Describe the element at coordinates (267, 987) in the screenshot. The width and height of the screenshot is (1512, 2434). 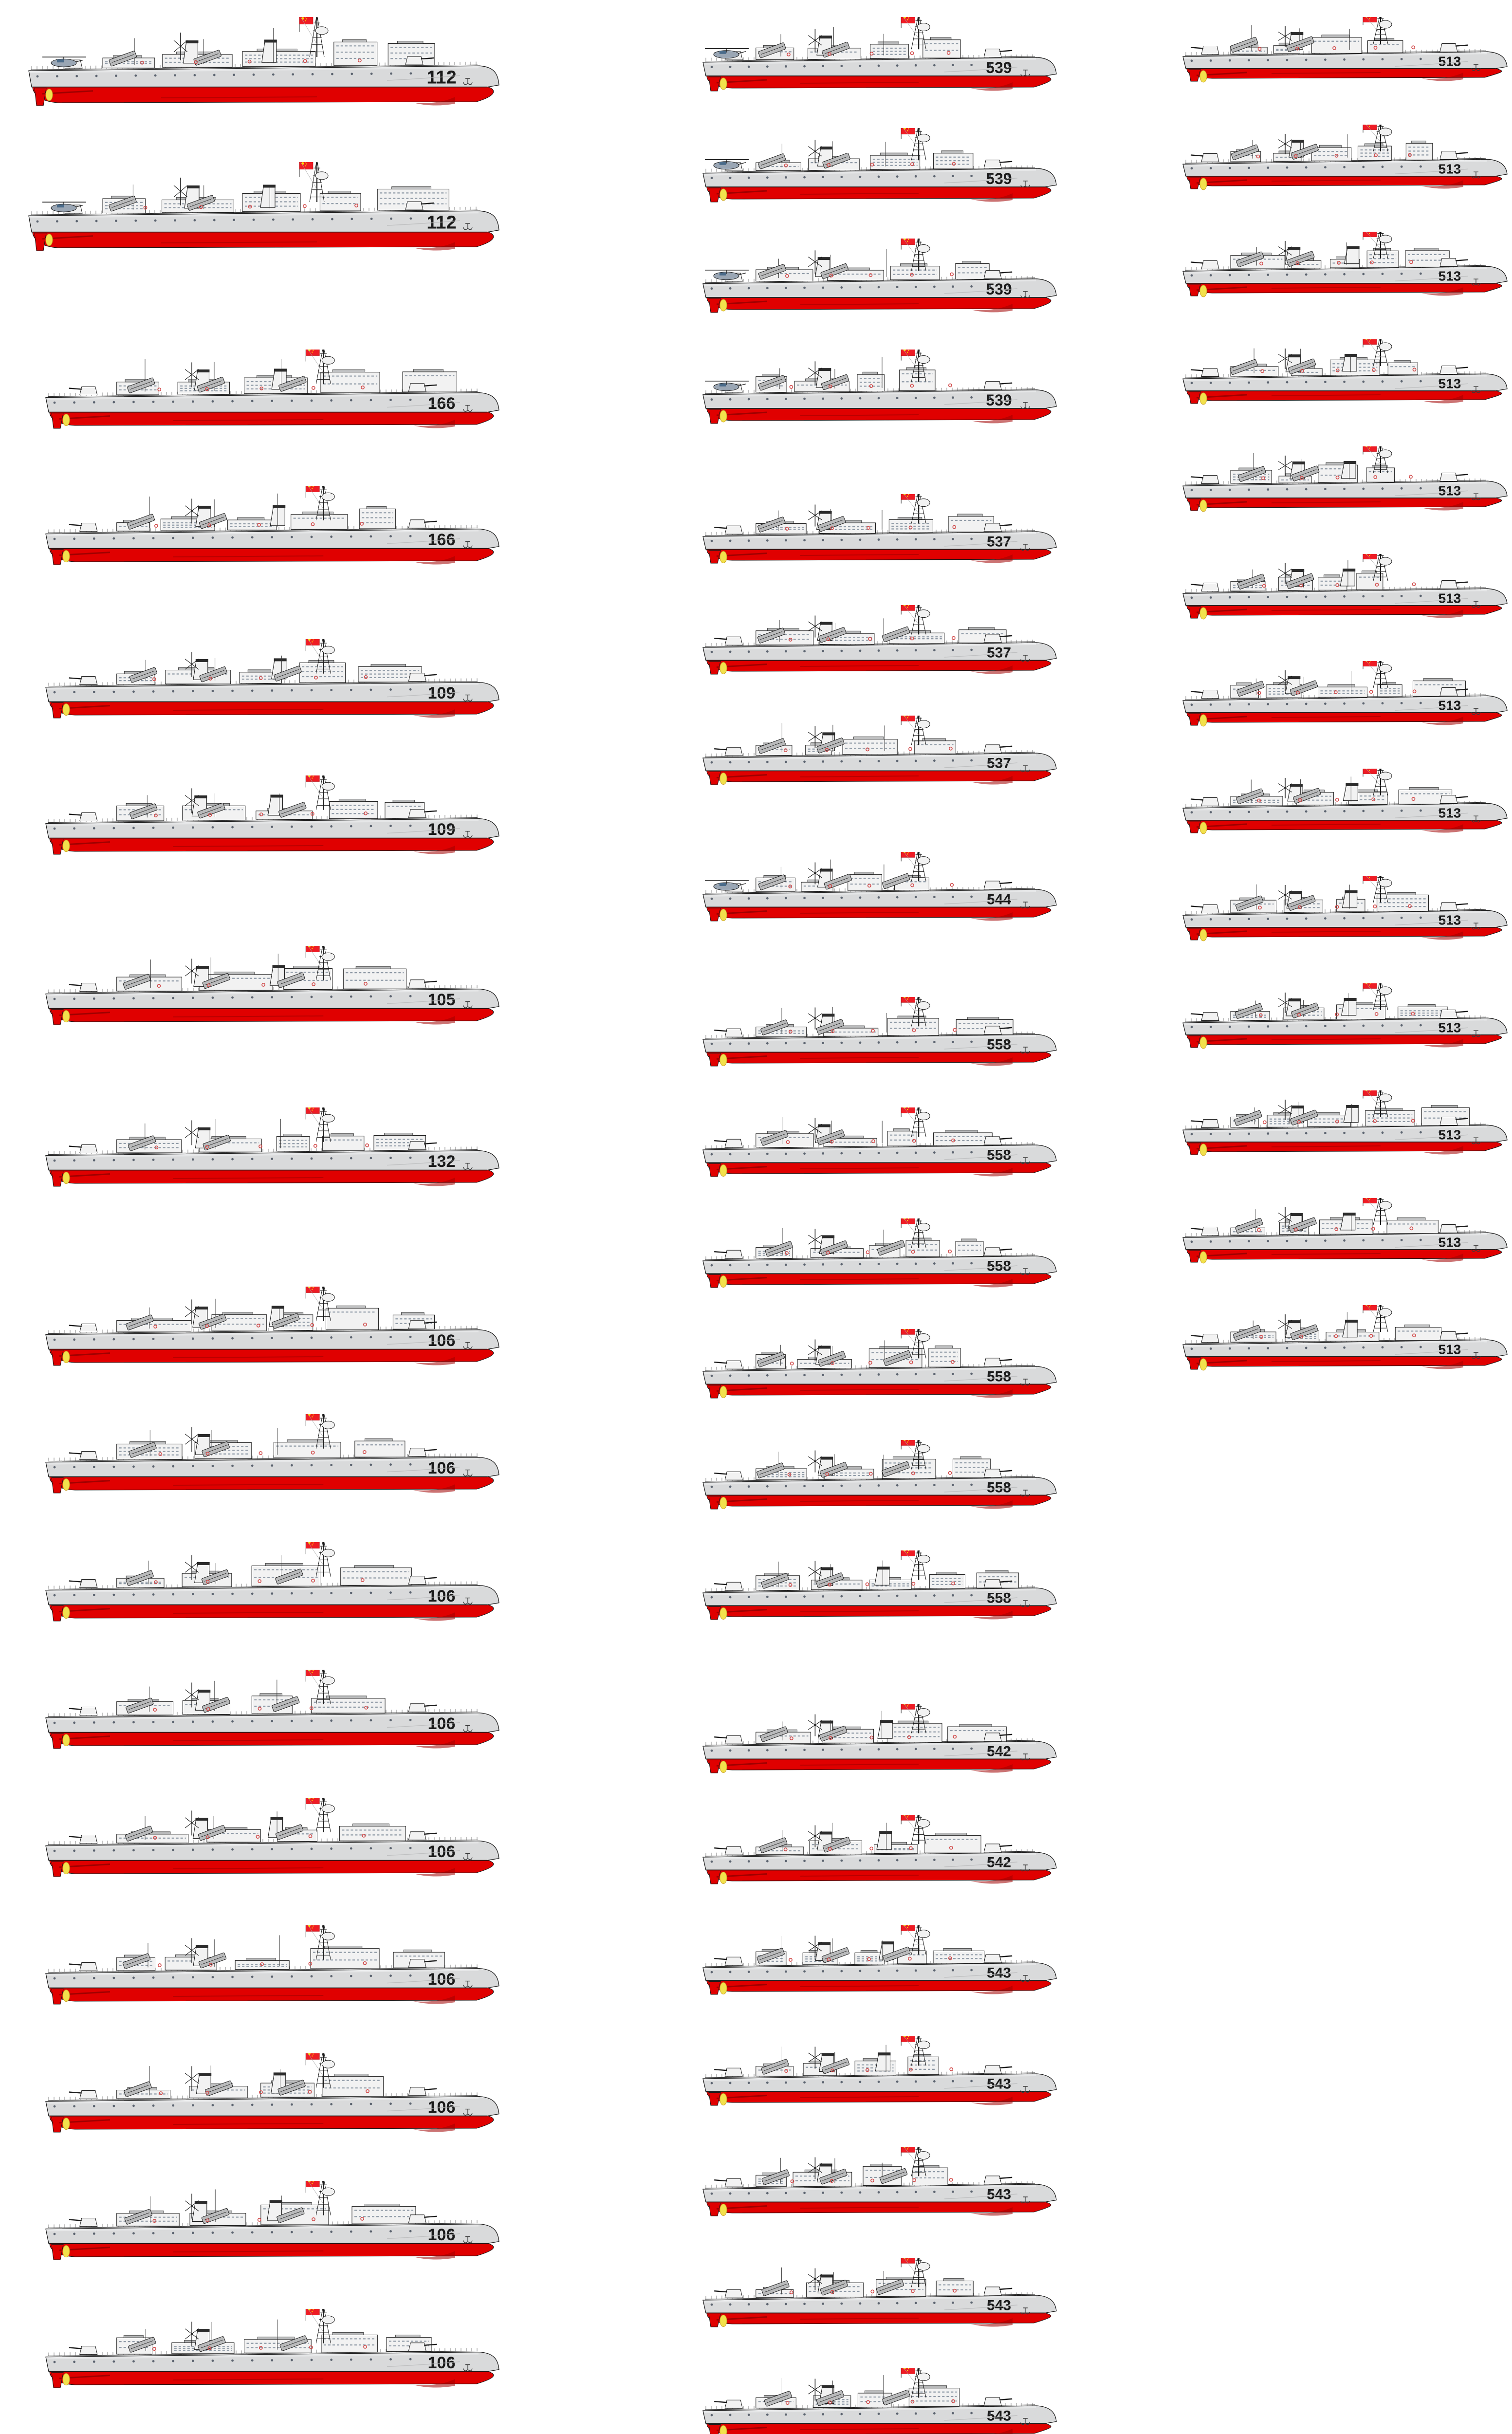
I see `ship-profile: 105` at that location.